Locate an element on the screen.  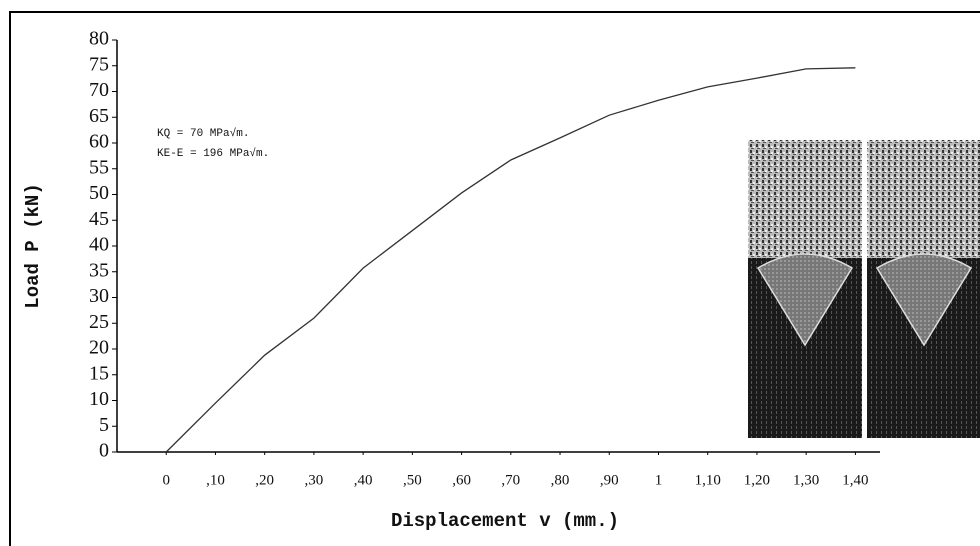
y-tick-label: 10 is located at coordinates (99, 399).